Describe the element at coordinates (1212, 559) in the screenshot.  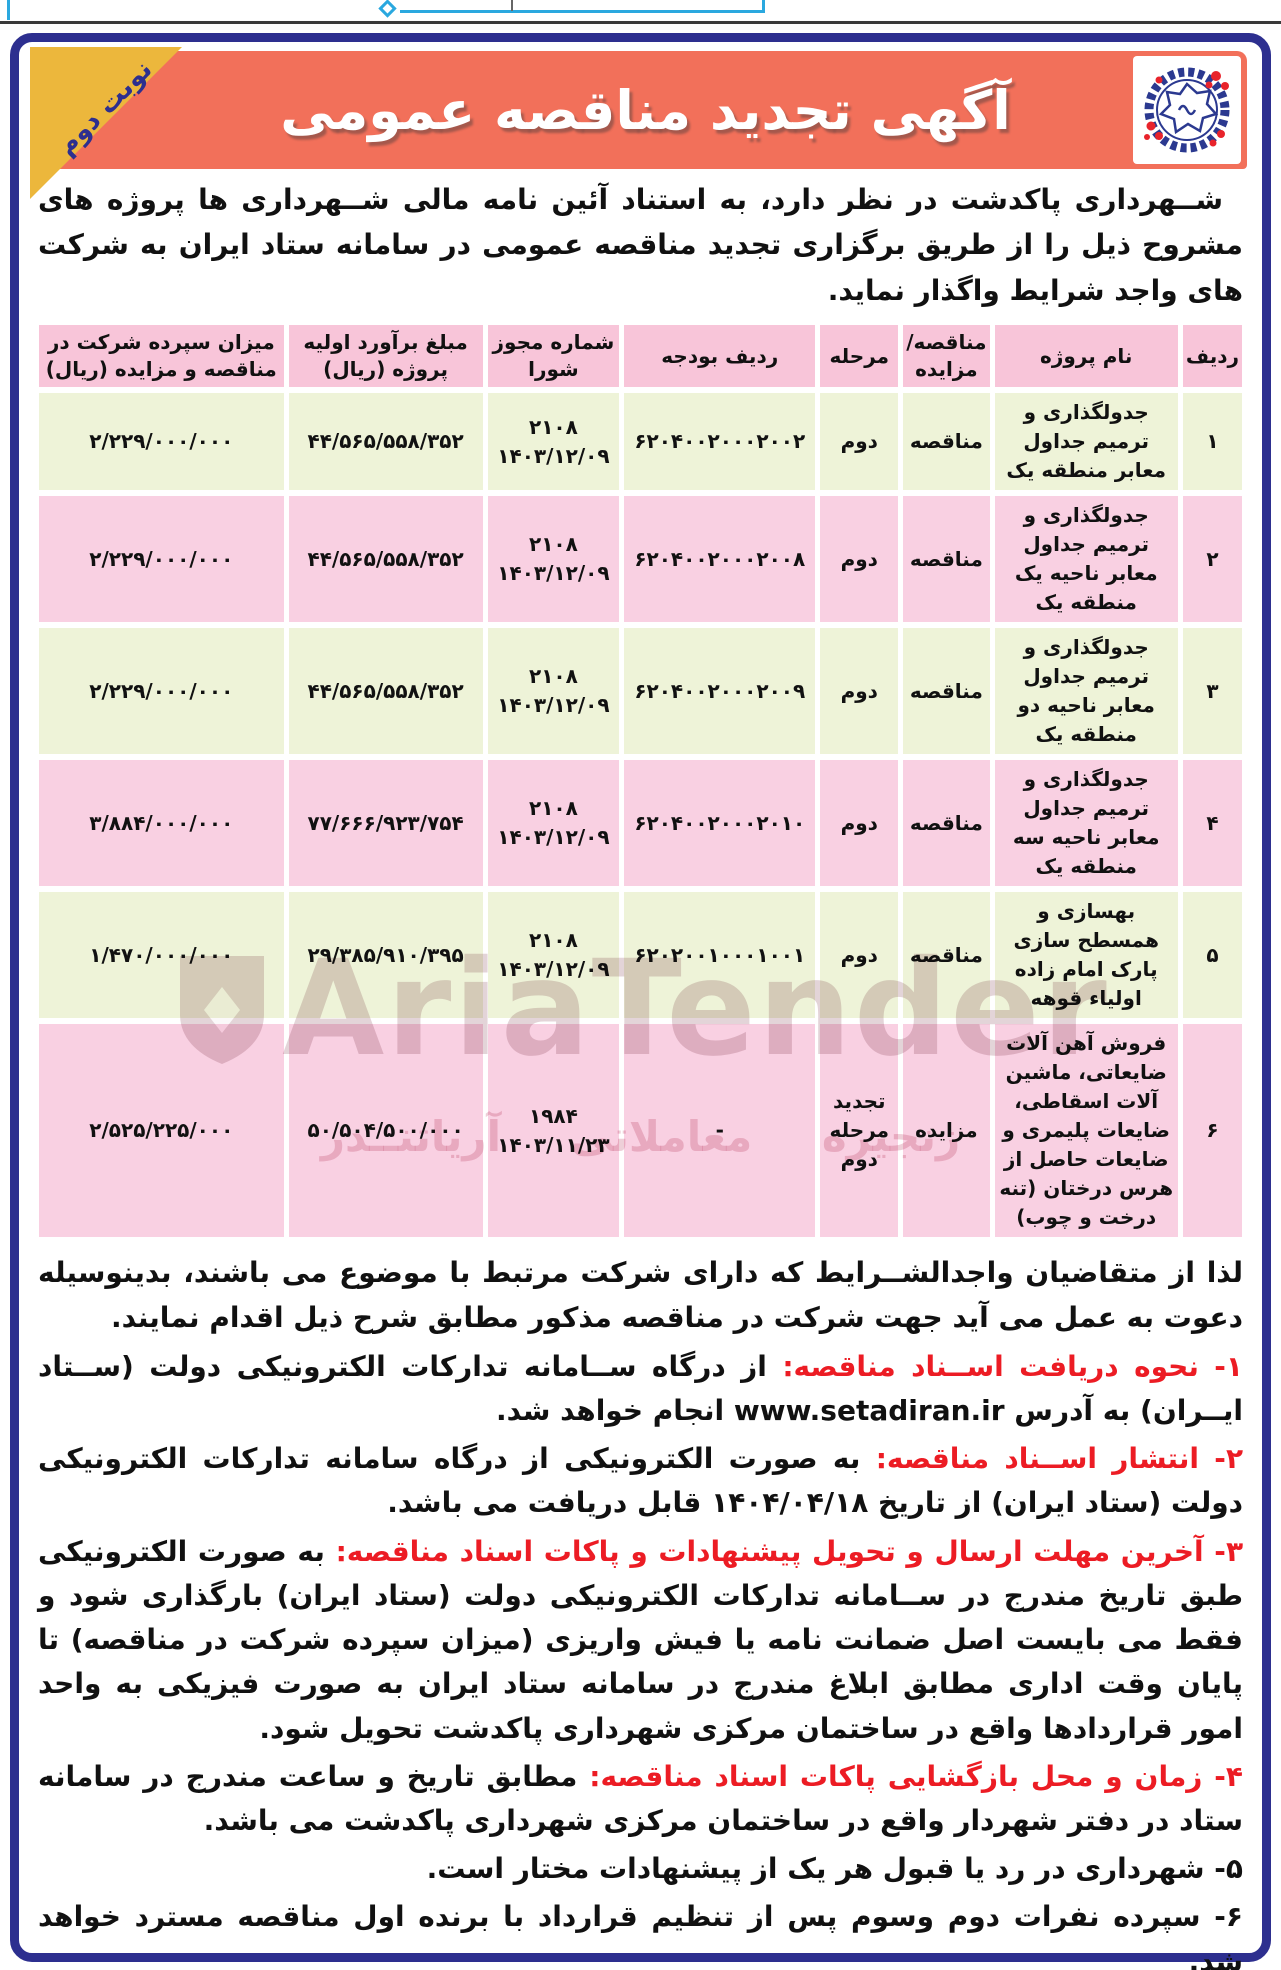
I see `cell-row-number: ۲` at that location.